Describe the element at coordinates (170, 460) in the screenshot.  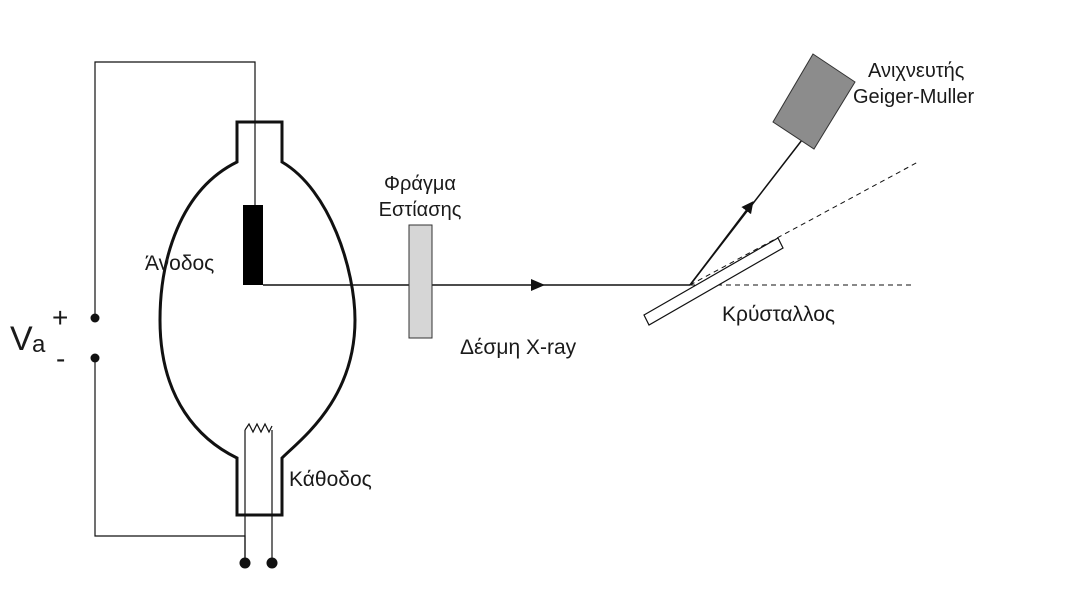
I see `wire-bottom` at that location.